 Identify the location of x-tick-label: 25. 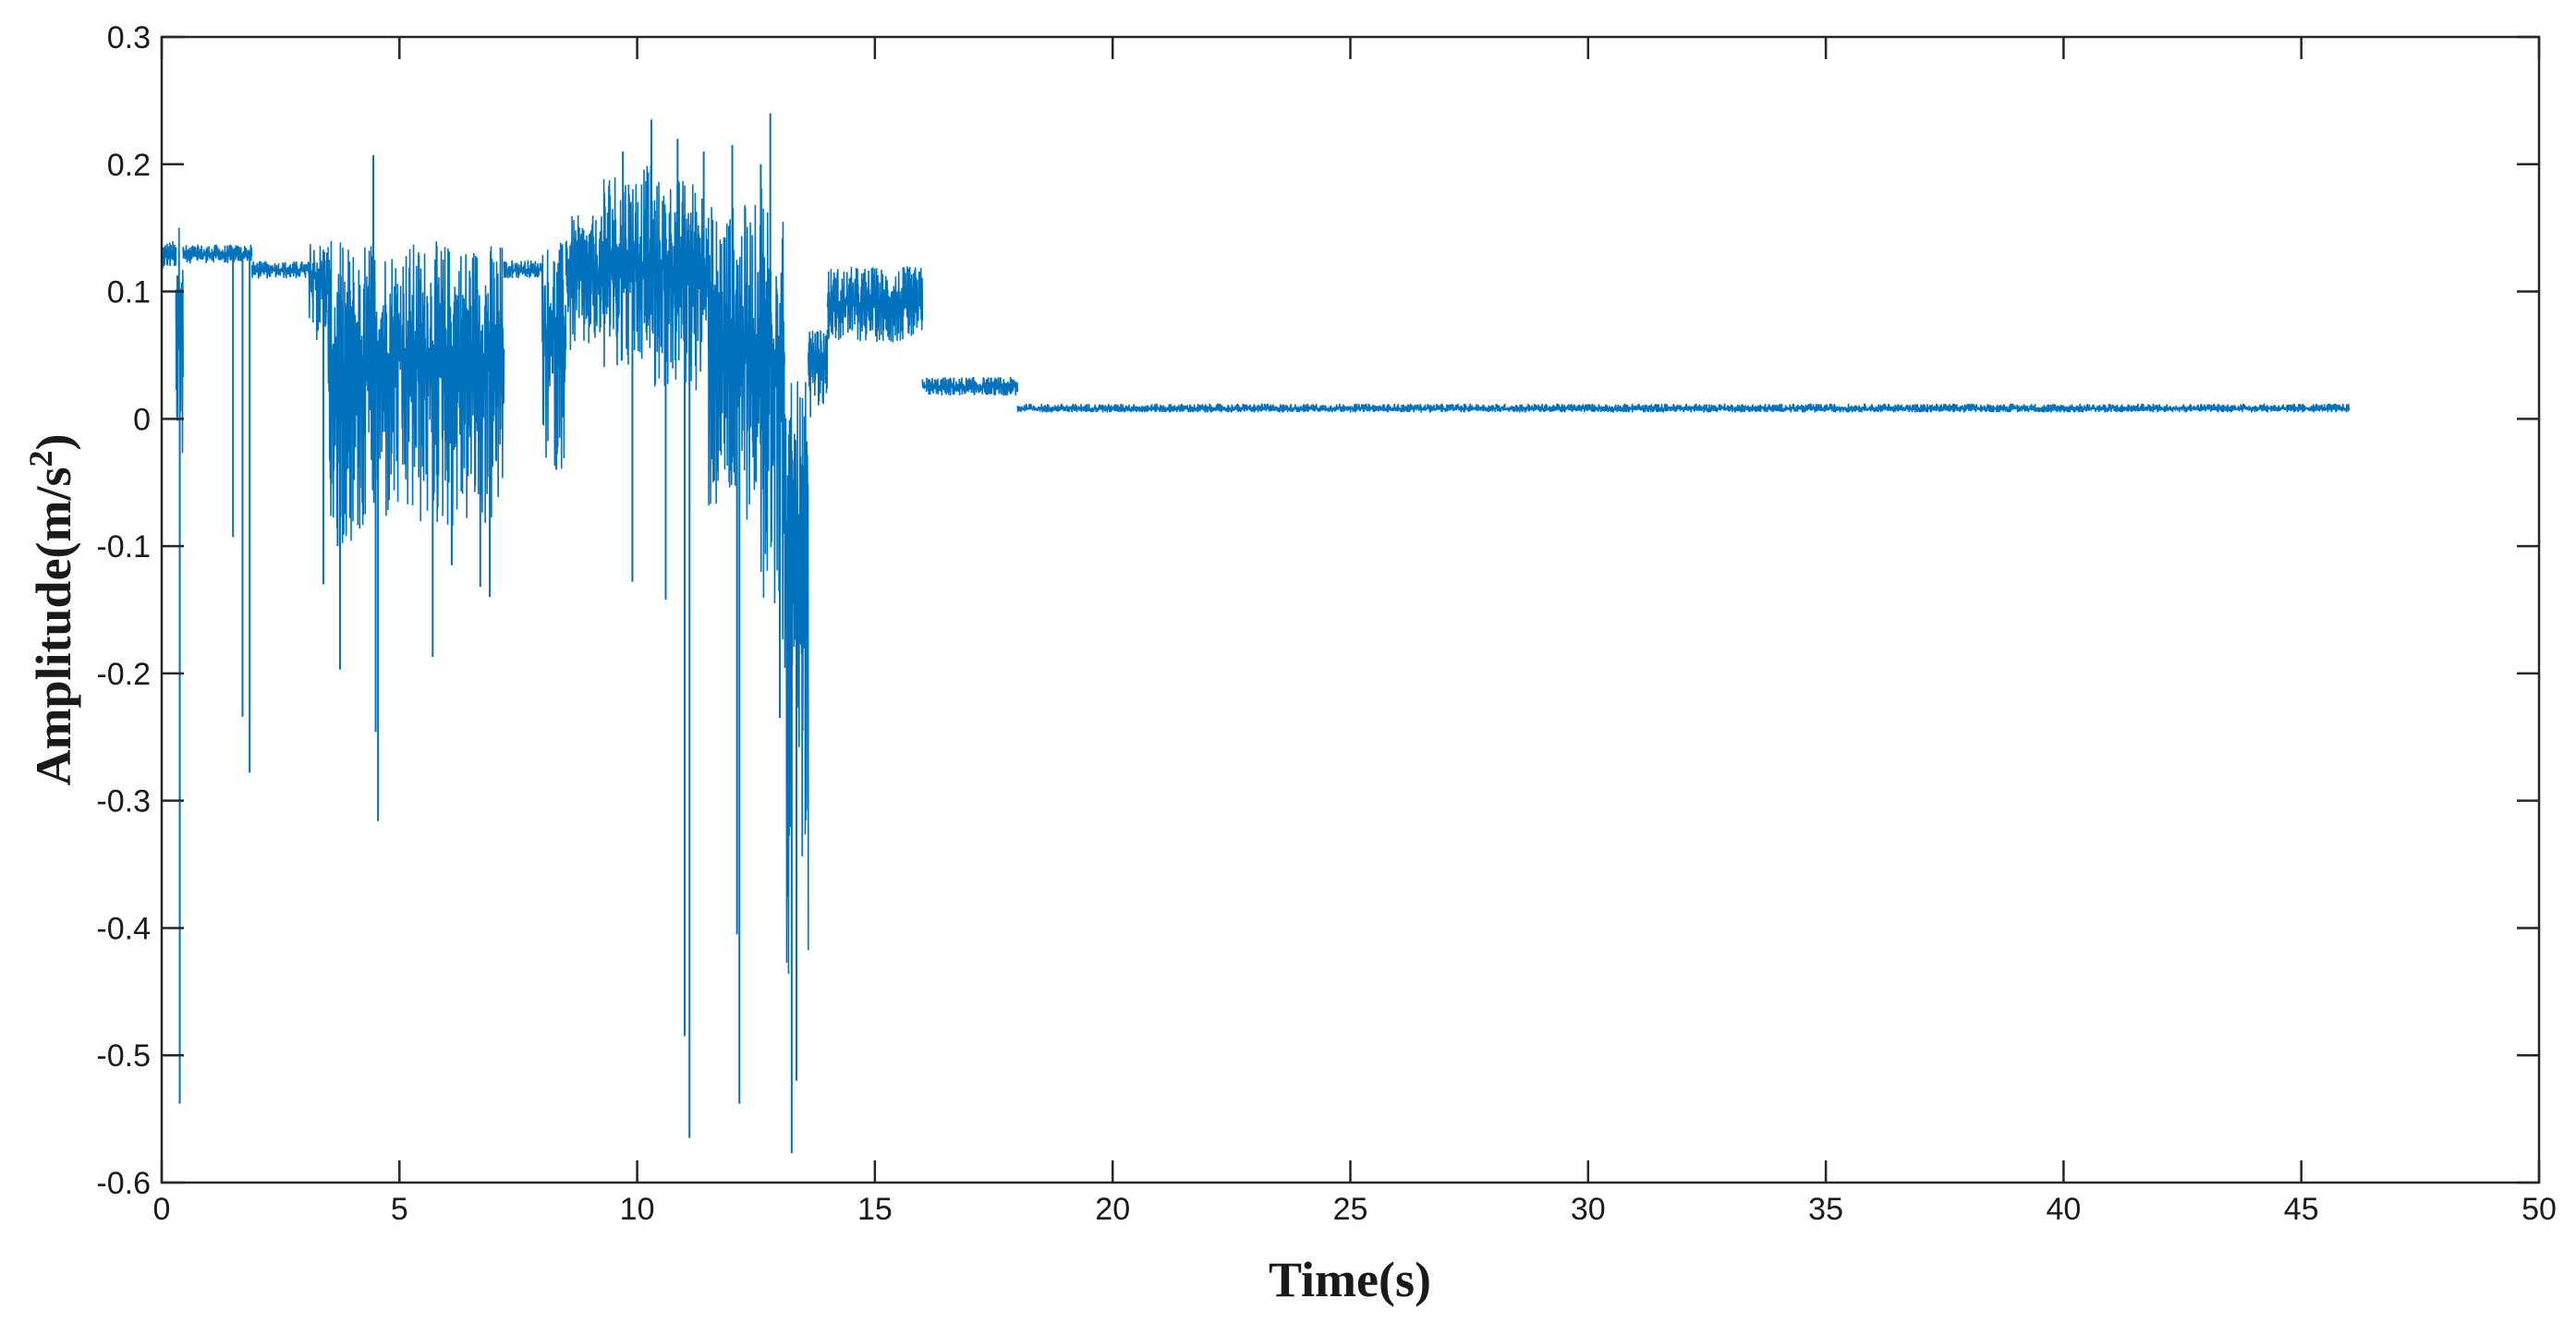
(1350, 1209).